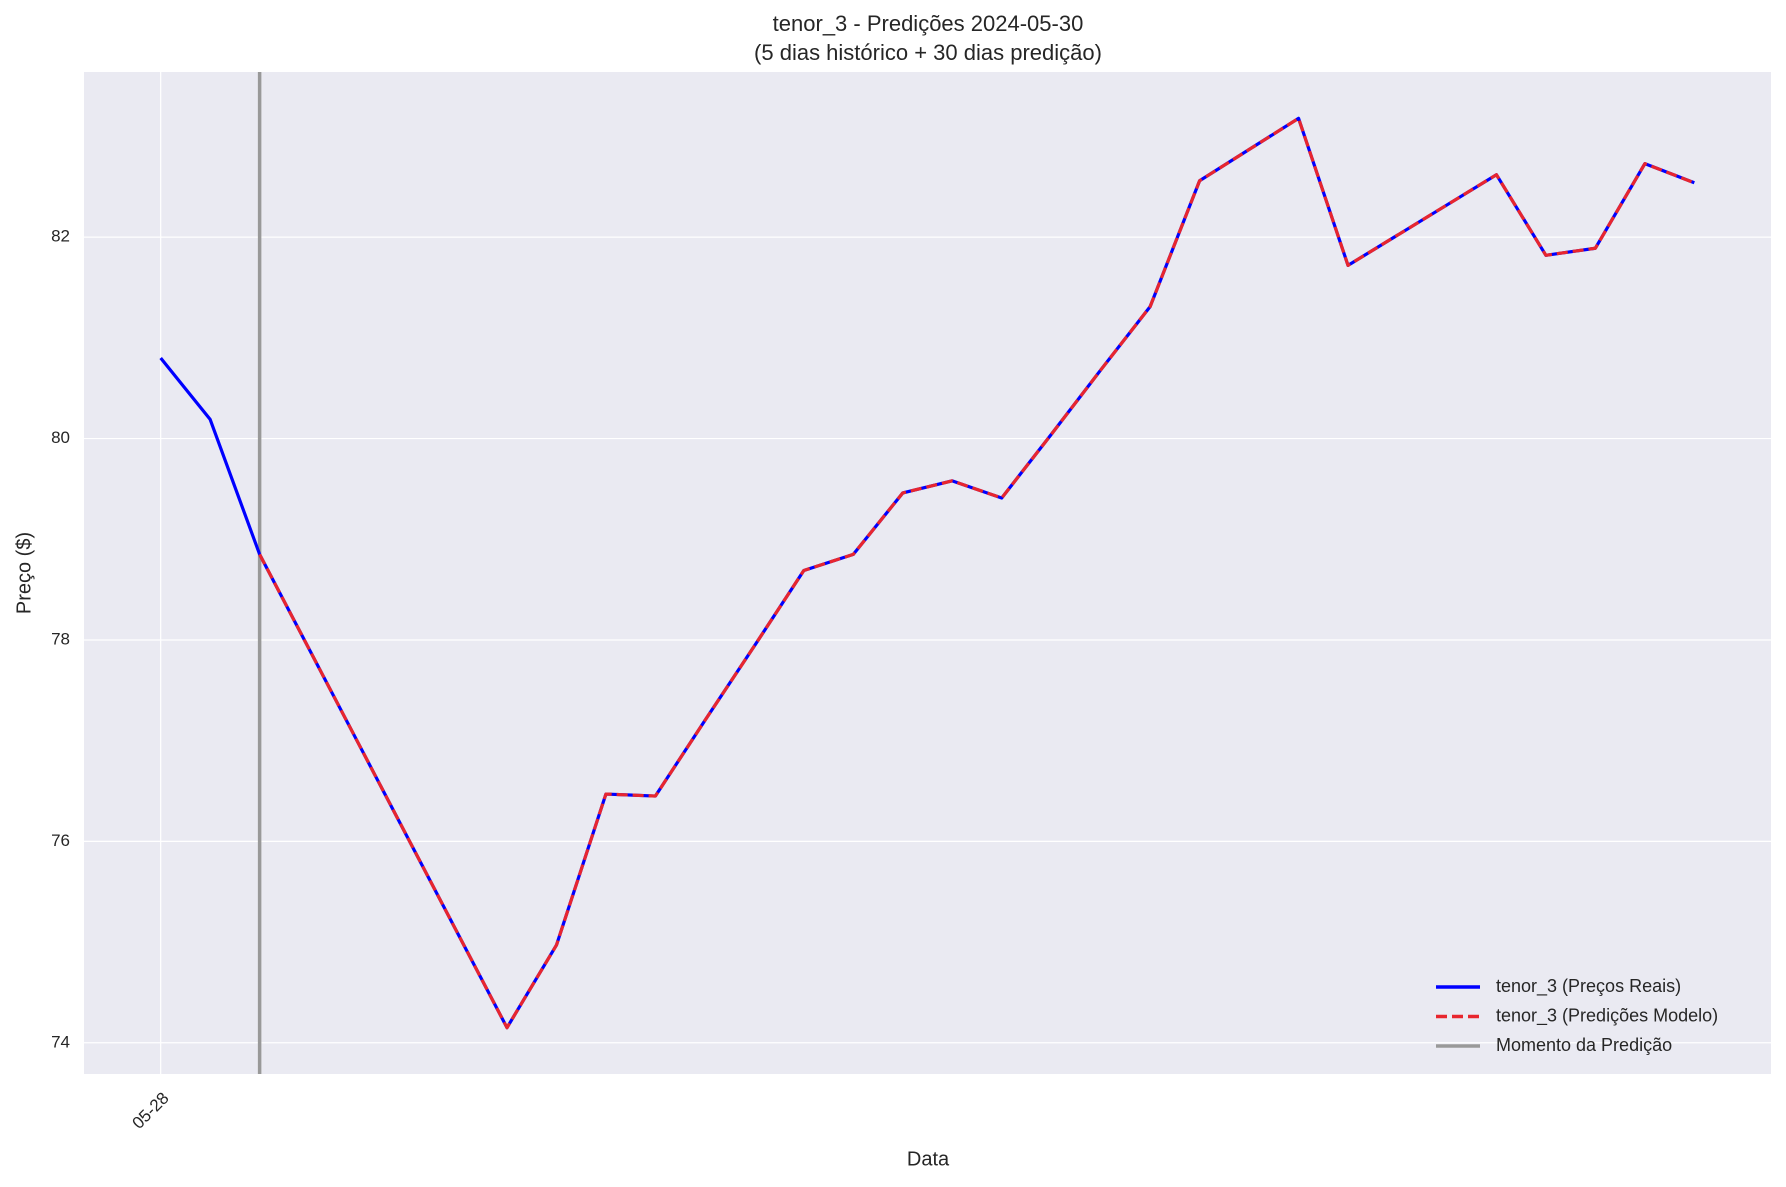  Describe the element at coordinates (928, 52) in the screenshot. I see `chart-subtitle: (5 dias histórico + 30 dias predição)` at that location.